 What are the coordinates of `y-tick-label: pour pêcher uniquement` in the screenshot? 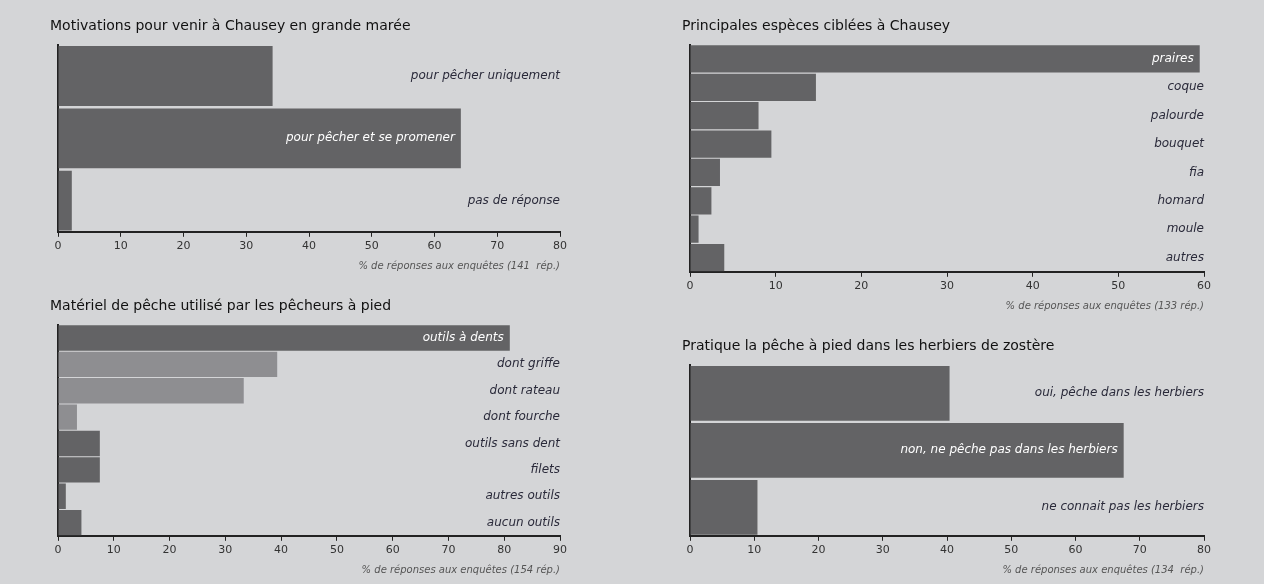 It's located at (485, 75).